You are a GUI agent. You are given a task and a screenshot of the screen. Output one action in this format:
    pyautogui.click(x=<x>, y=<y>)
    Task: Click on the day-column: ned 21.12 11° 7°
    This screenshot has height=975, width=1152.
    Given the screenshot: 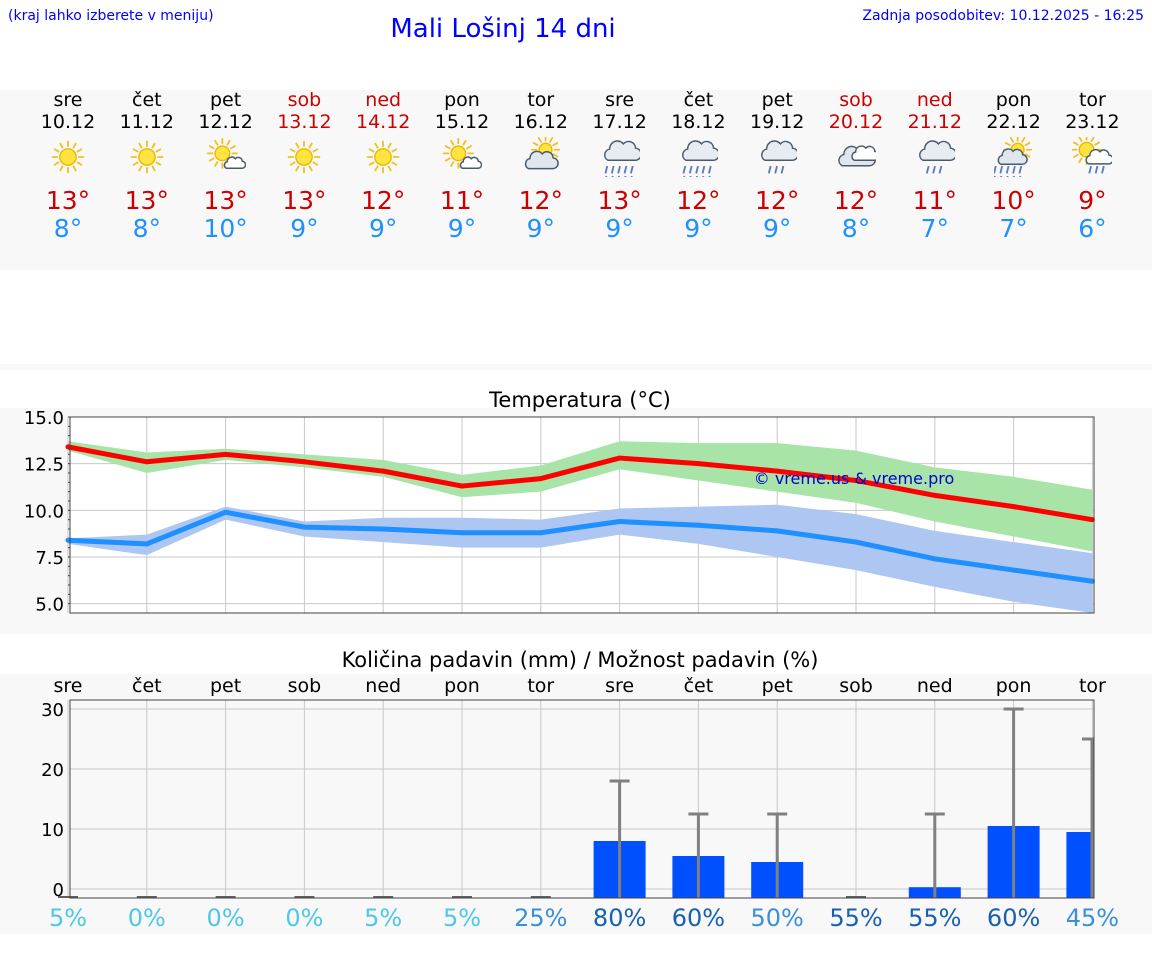 What is the action you would take?
    pyautogui.click(x=935, y=166)
    